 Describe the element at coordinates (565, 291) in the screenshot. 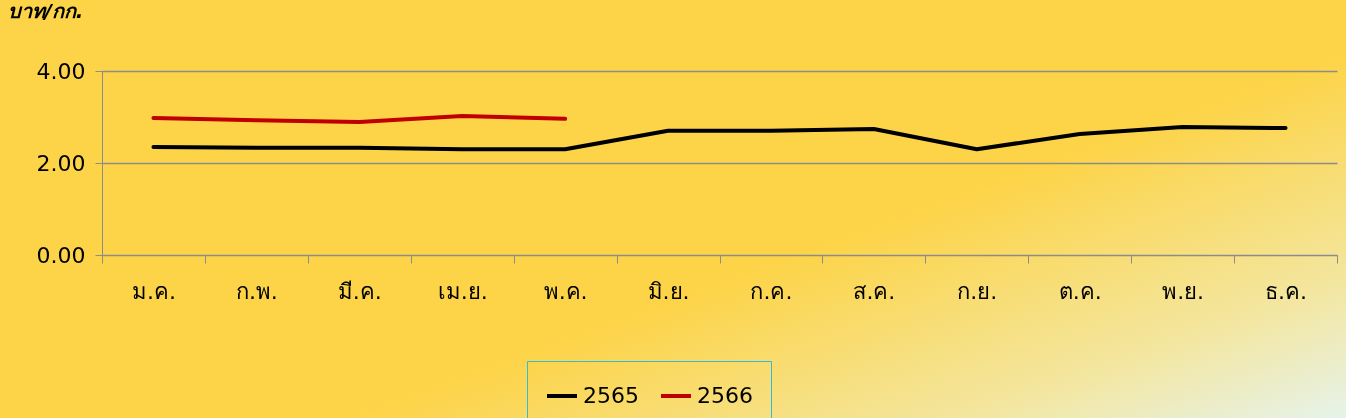

I see `x-tick-label: พ.ค.` at that location.